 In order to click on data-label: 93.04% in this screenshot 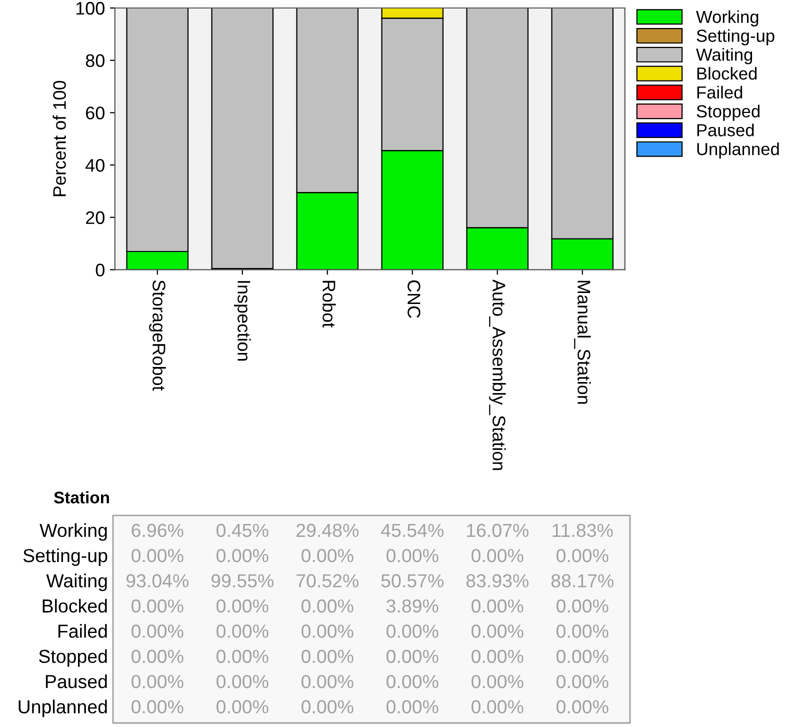, I will do `click(157, 581)`.